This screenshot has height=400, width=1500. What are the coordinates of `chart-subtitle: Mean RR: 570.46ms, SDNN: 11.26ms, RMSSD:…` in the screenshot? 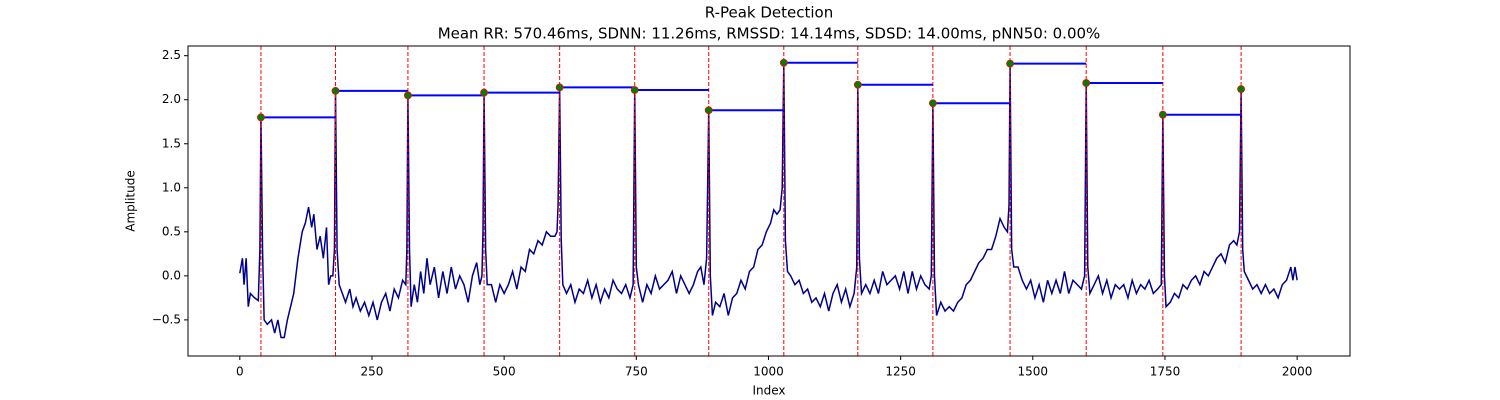 It's located at (769, 34).